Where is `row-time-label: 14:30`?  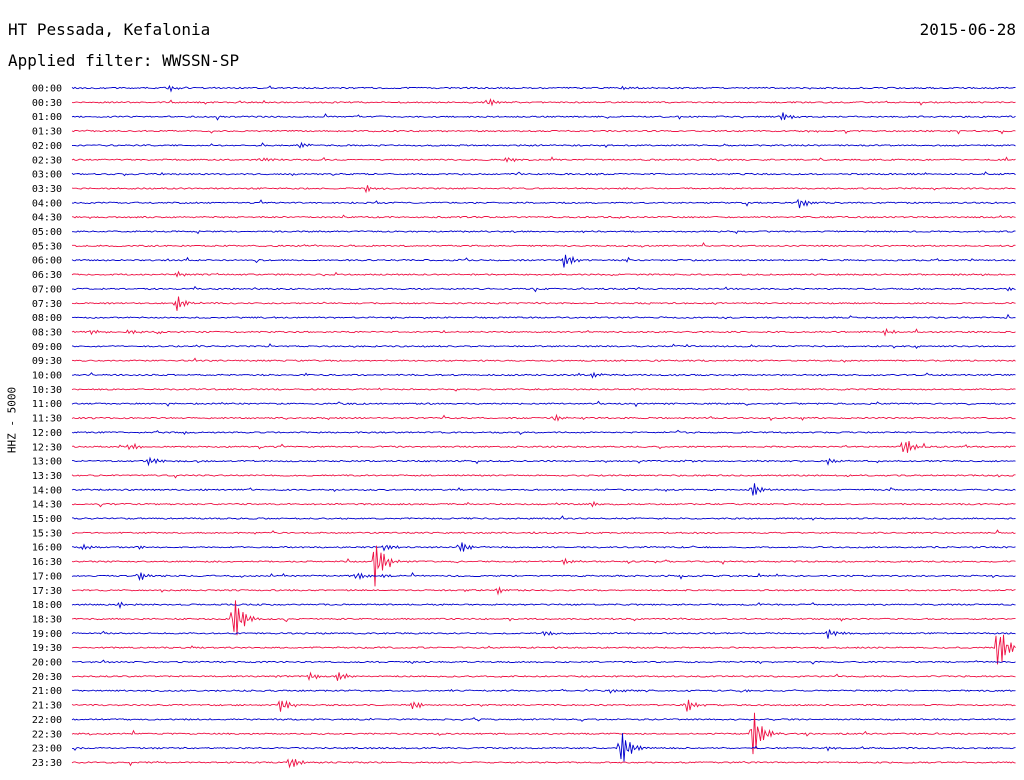 row-time-label: 14:30 is located at coordinates (47, 505).